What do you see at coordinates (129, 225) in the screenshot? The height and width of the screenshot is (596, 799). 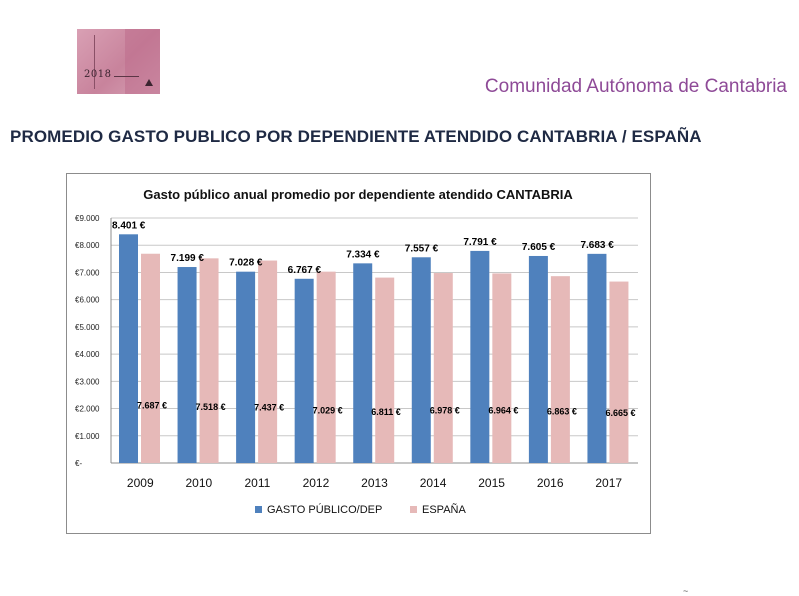 I see `data-label-cantabria: 8.401 €` at bounding box center [129, 225].